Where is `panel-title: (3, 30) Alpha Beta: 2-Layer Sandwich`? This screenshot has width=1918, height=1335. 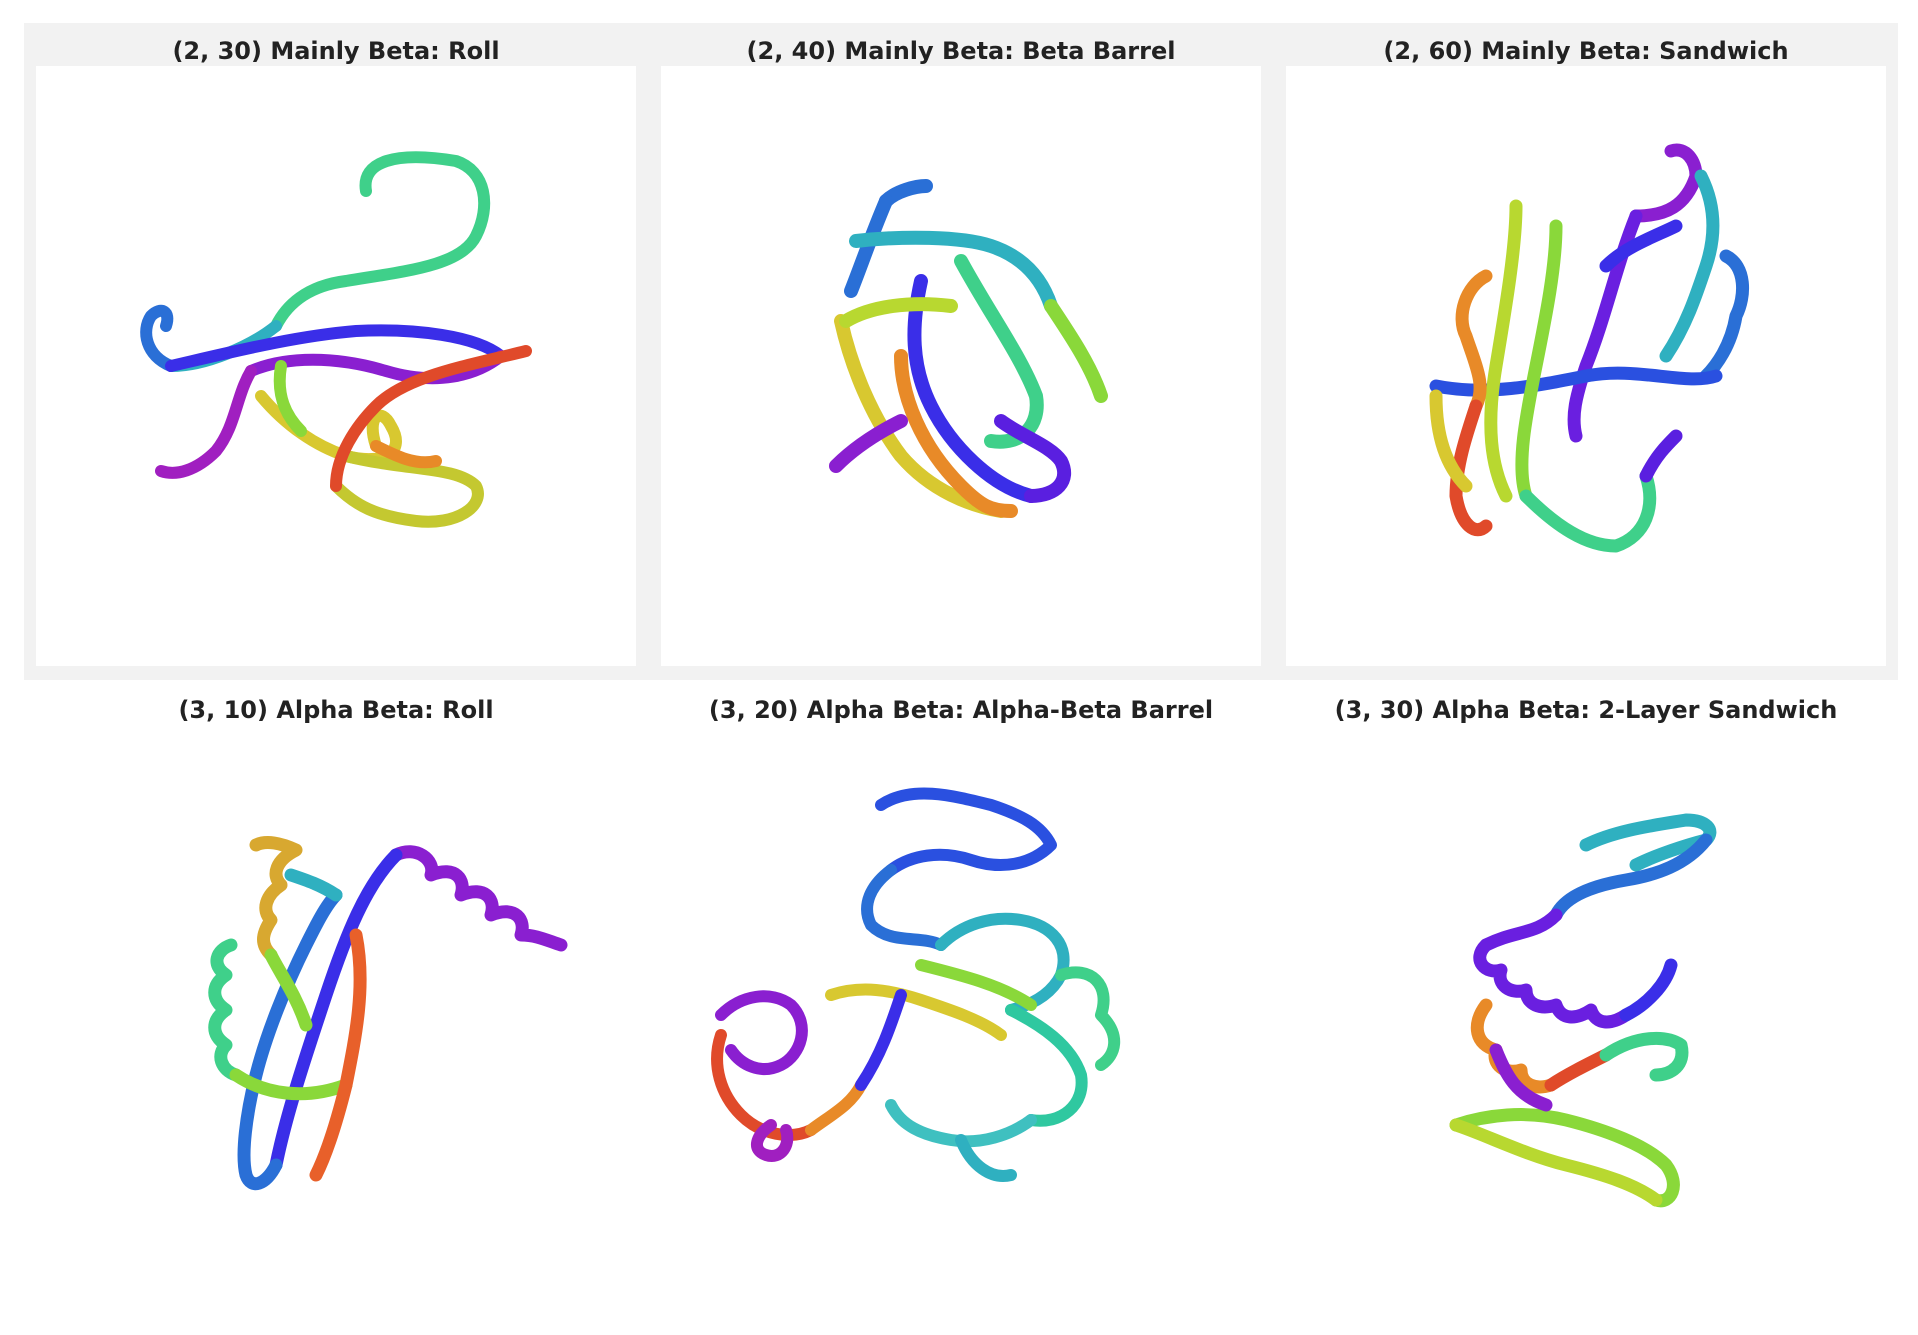 panel-title: (3, 30) Alpha Beta: 2-Layer Sandwich is located at coordinates (1586, 710).